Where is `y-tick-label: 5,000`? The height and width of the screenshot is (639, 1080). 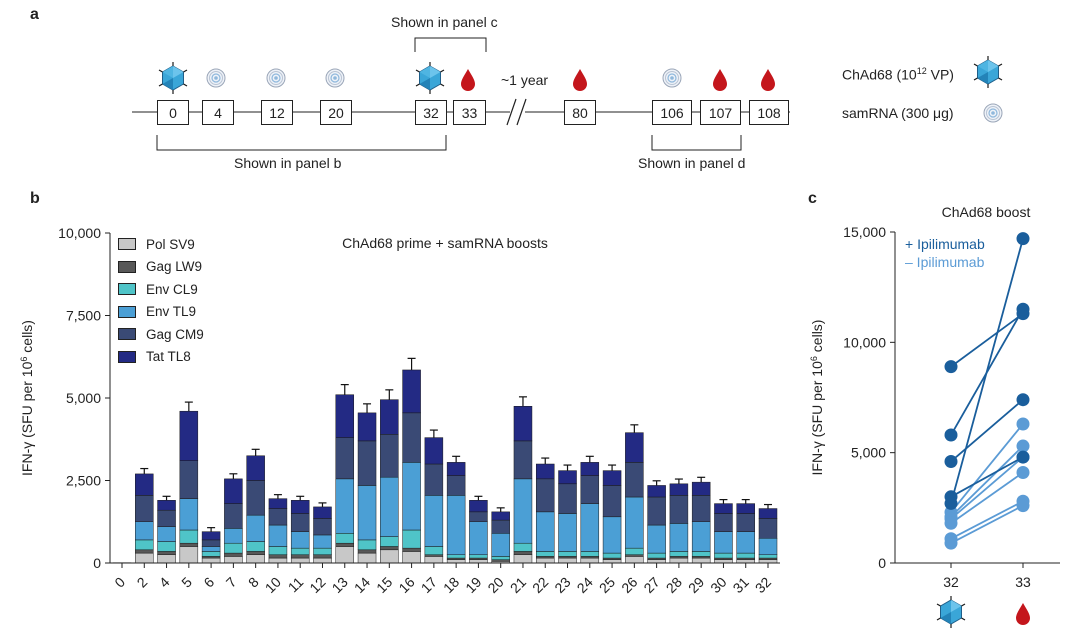
y-tick-label: 5,000 is located at coordinates (868, 453).